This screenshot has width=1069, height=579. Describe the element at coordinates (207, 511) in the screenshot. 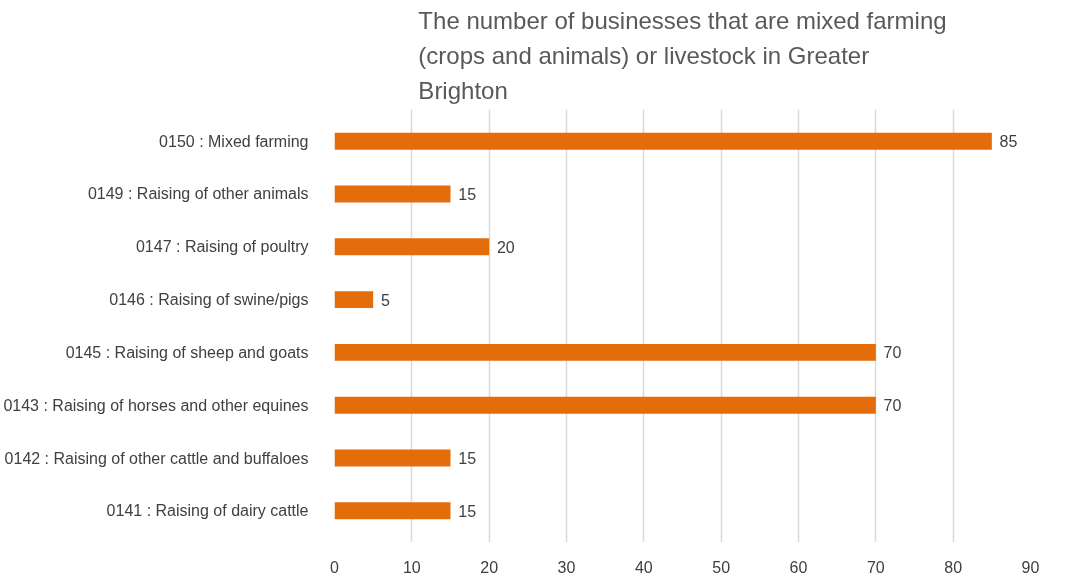

I see `y-tick-label: 0141 : Raising of dairy cattle` at that location.